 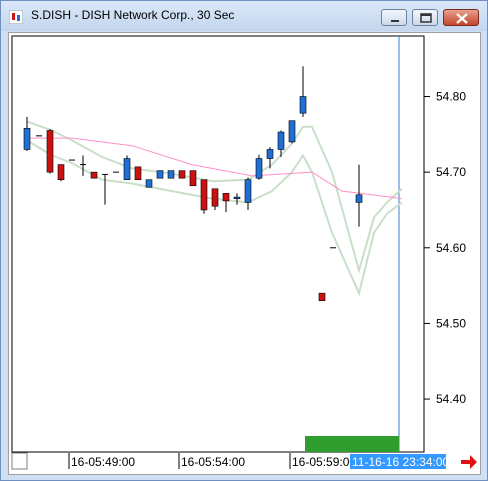 I want to click on minimize-icon, so click(x=395, y=21).